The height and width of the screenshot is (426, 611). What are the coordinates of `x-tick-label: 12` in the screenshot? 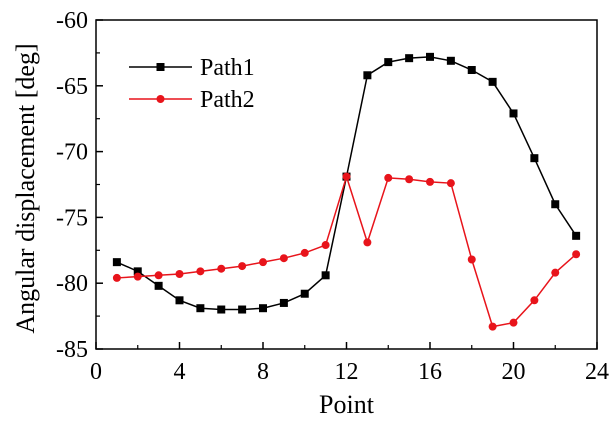 It's located at (347, 372).